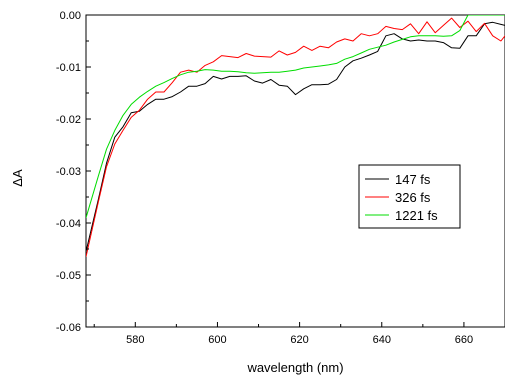 This screenshot has width=505, height=376. What do you see at coordinates (217, 340) in the screenshot?
I see `x-tick-label: 600` at bounding box center [217, 340].